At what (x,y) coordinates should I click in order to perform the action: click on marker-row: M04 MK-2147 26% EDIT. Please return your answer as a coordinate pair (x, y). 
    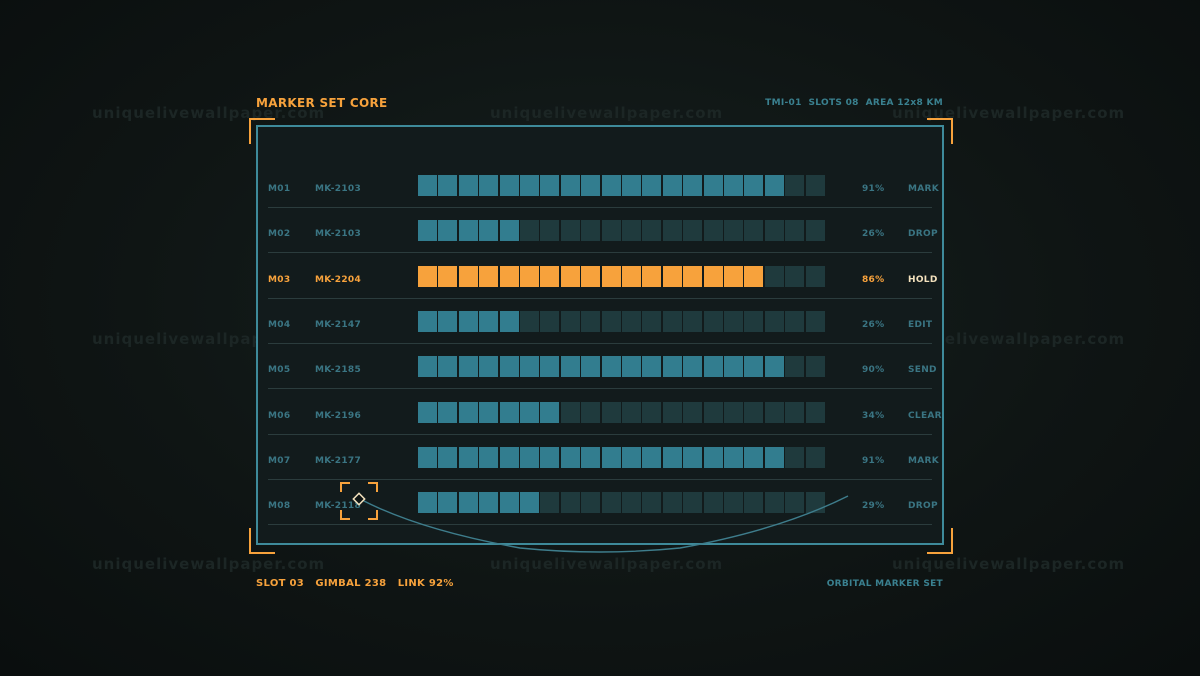
    Looking at the image, I should click on (600, 321).